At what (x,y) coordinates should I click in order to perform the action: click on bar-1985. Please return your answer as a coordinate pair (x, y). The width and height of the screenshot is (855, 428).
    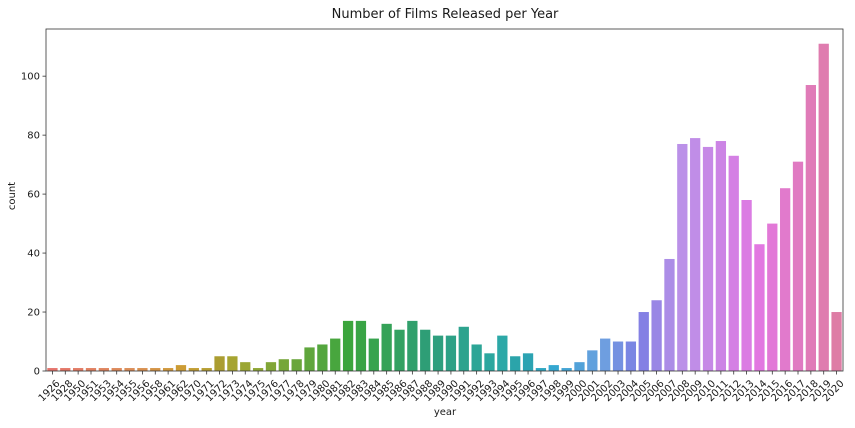
    Looking at the image, I should click on (386, 347).